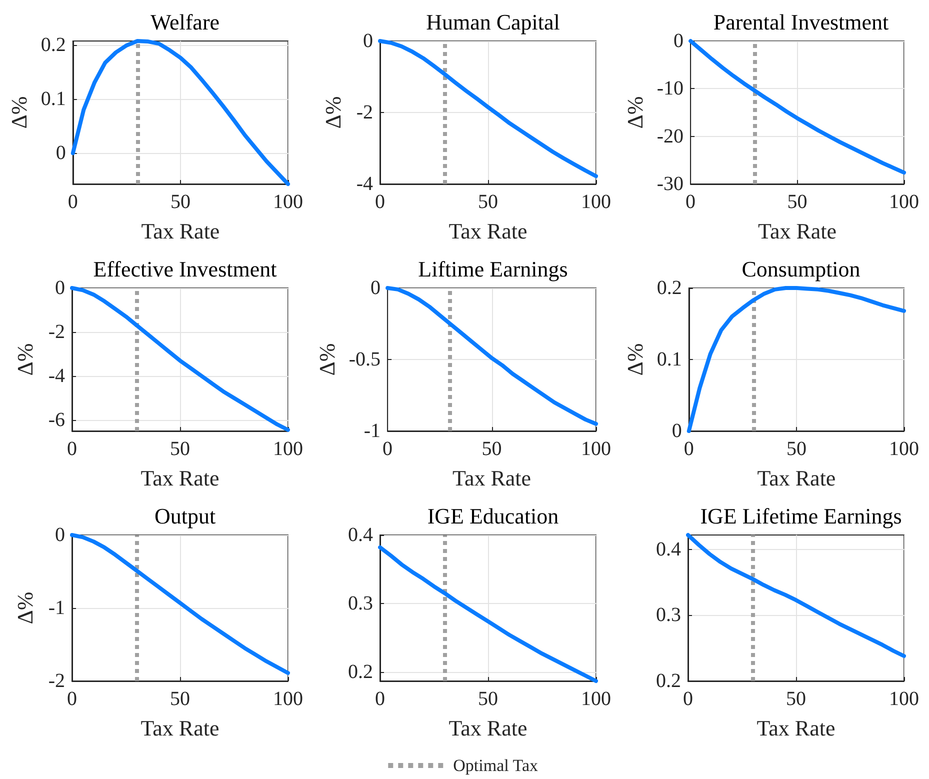  I want to click on chart-title: Welfare, so click(185, 22).